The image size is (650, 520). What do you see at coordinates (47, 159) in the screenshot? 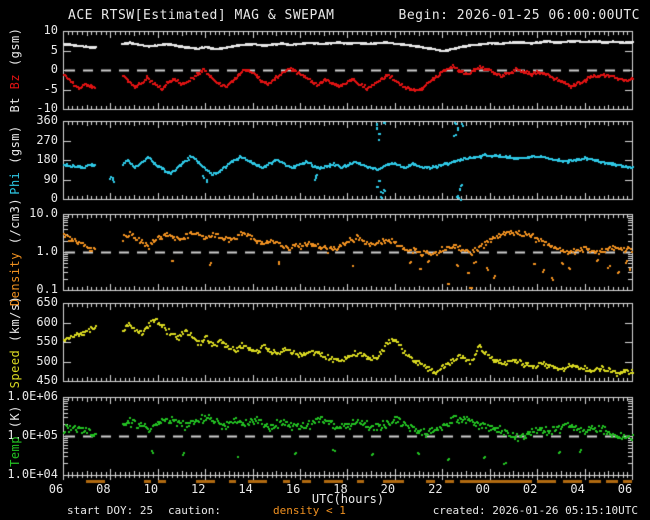
I see `y-tick-label: 180` at bounding box center [47, 159].